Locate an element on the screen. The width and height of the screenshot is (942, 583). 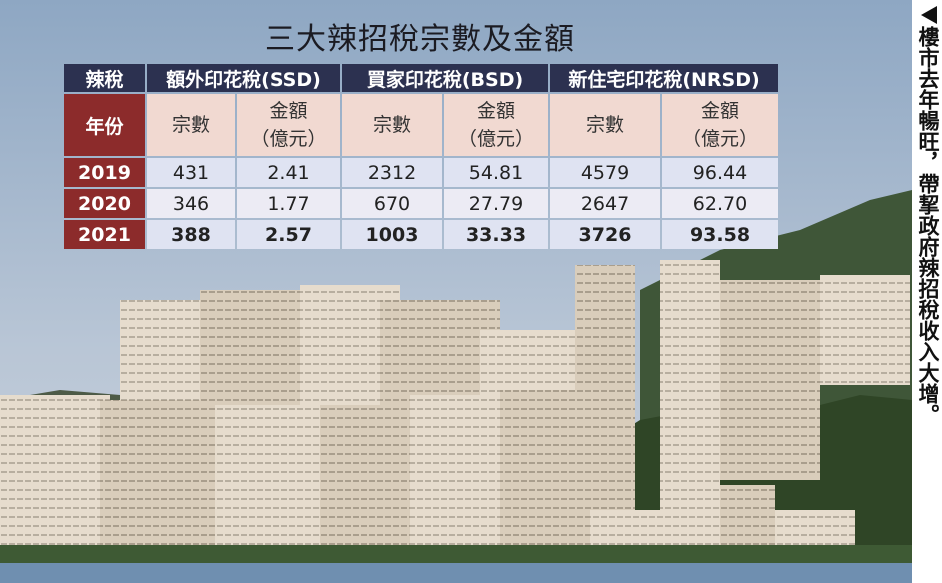
value-cell: 2.41 is located at coordinates (288, 172).